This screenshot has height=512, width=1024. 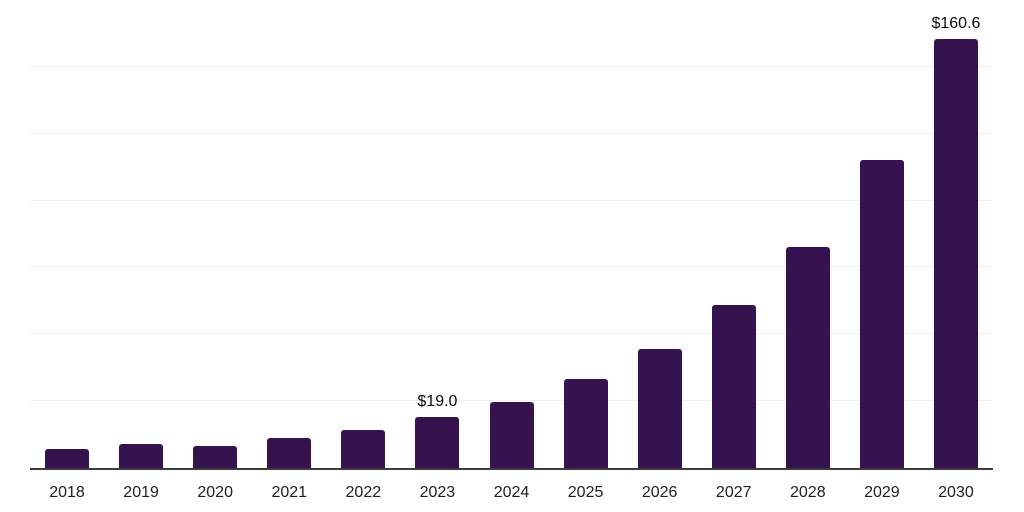 What do you see at coordinates (956, 492) in the screenshot?
I see `x-axis-label-2030: 2030` at bounding box center [956, 492].